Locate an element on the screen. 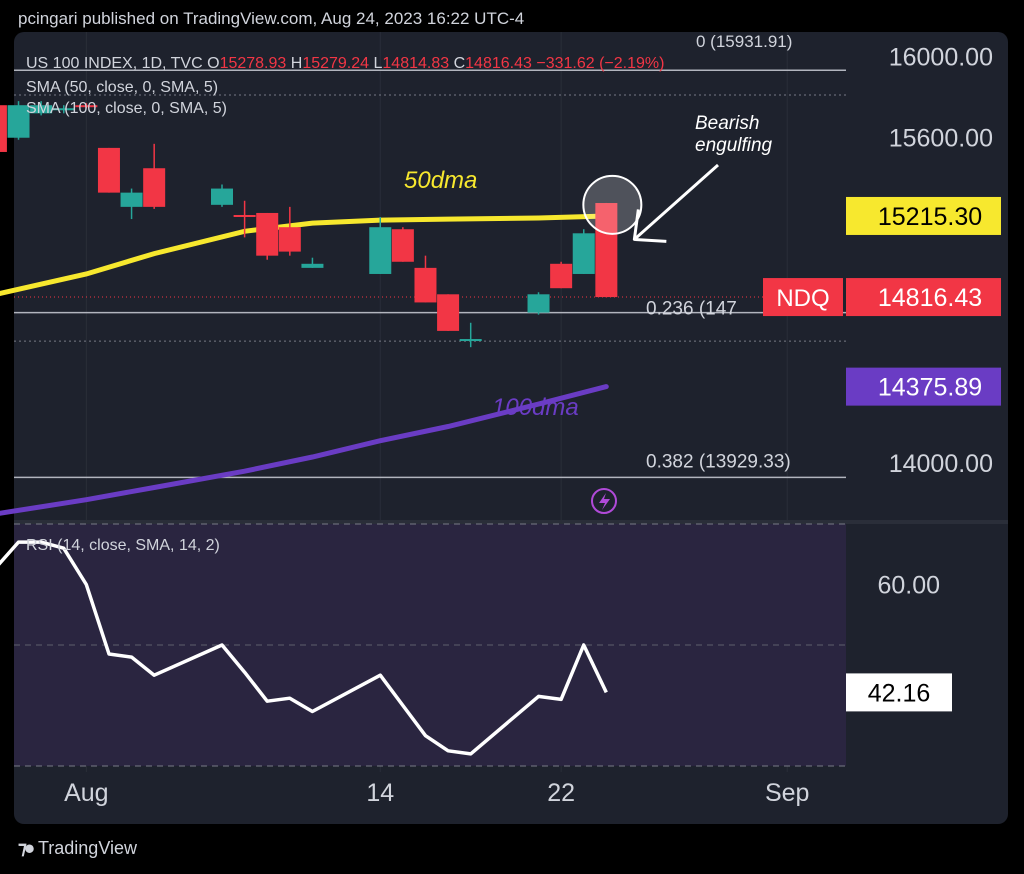 The width and height of the screenshot is (1024, 874). price-label-sma100-text: 14375.89 is located at coordinates (930, 388).